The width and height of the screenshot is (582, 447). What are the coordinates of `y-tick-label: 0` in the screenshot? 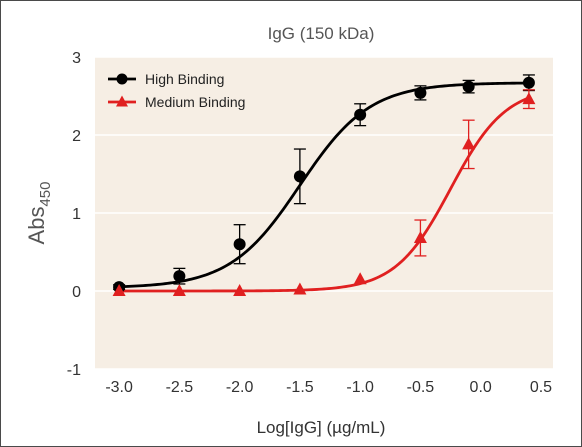 It's located at (76, 292).